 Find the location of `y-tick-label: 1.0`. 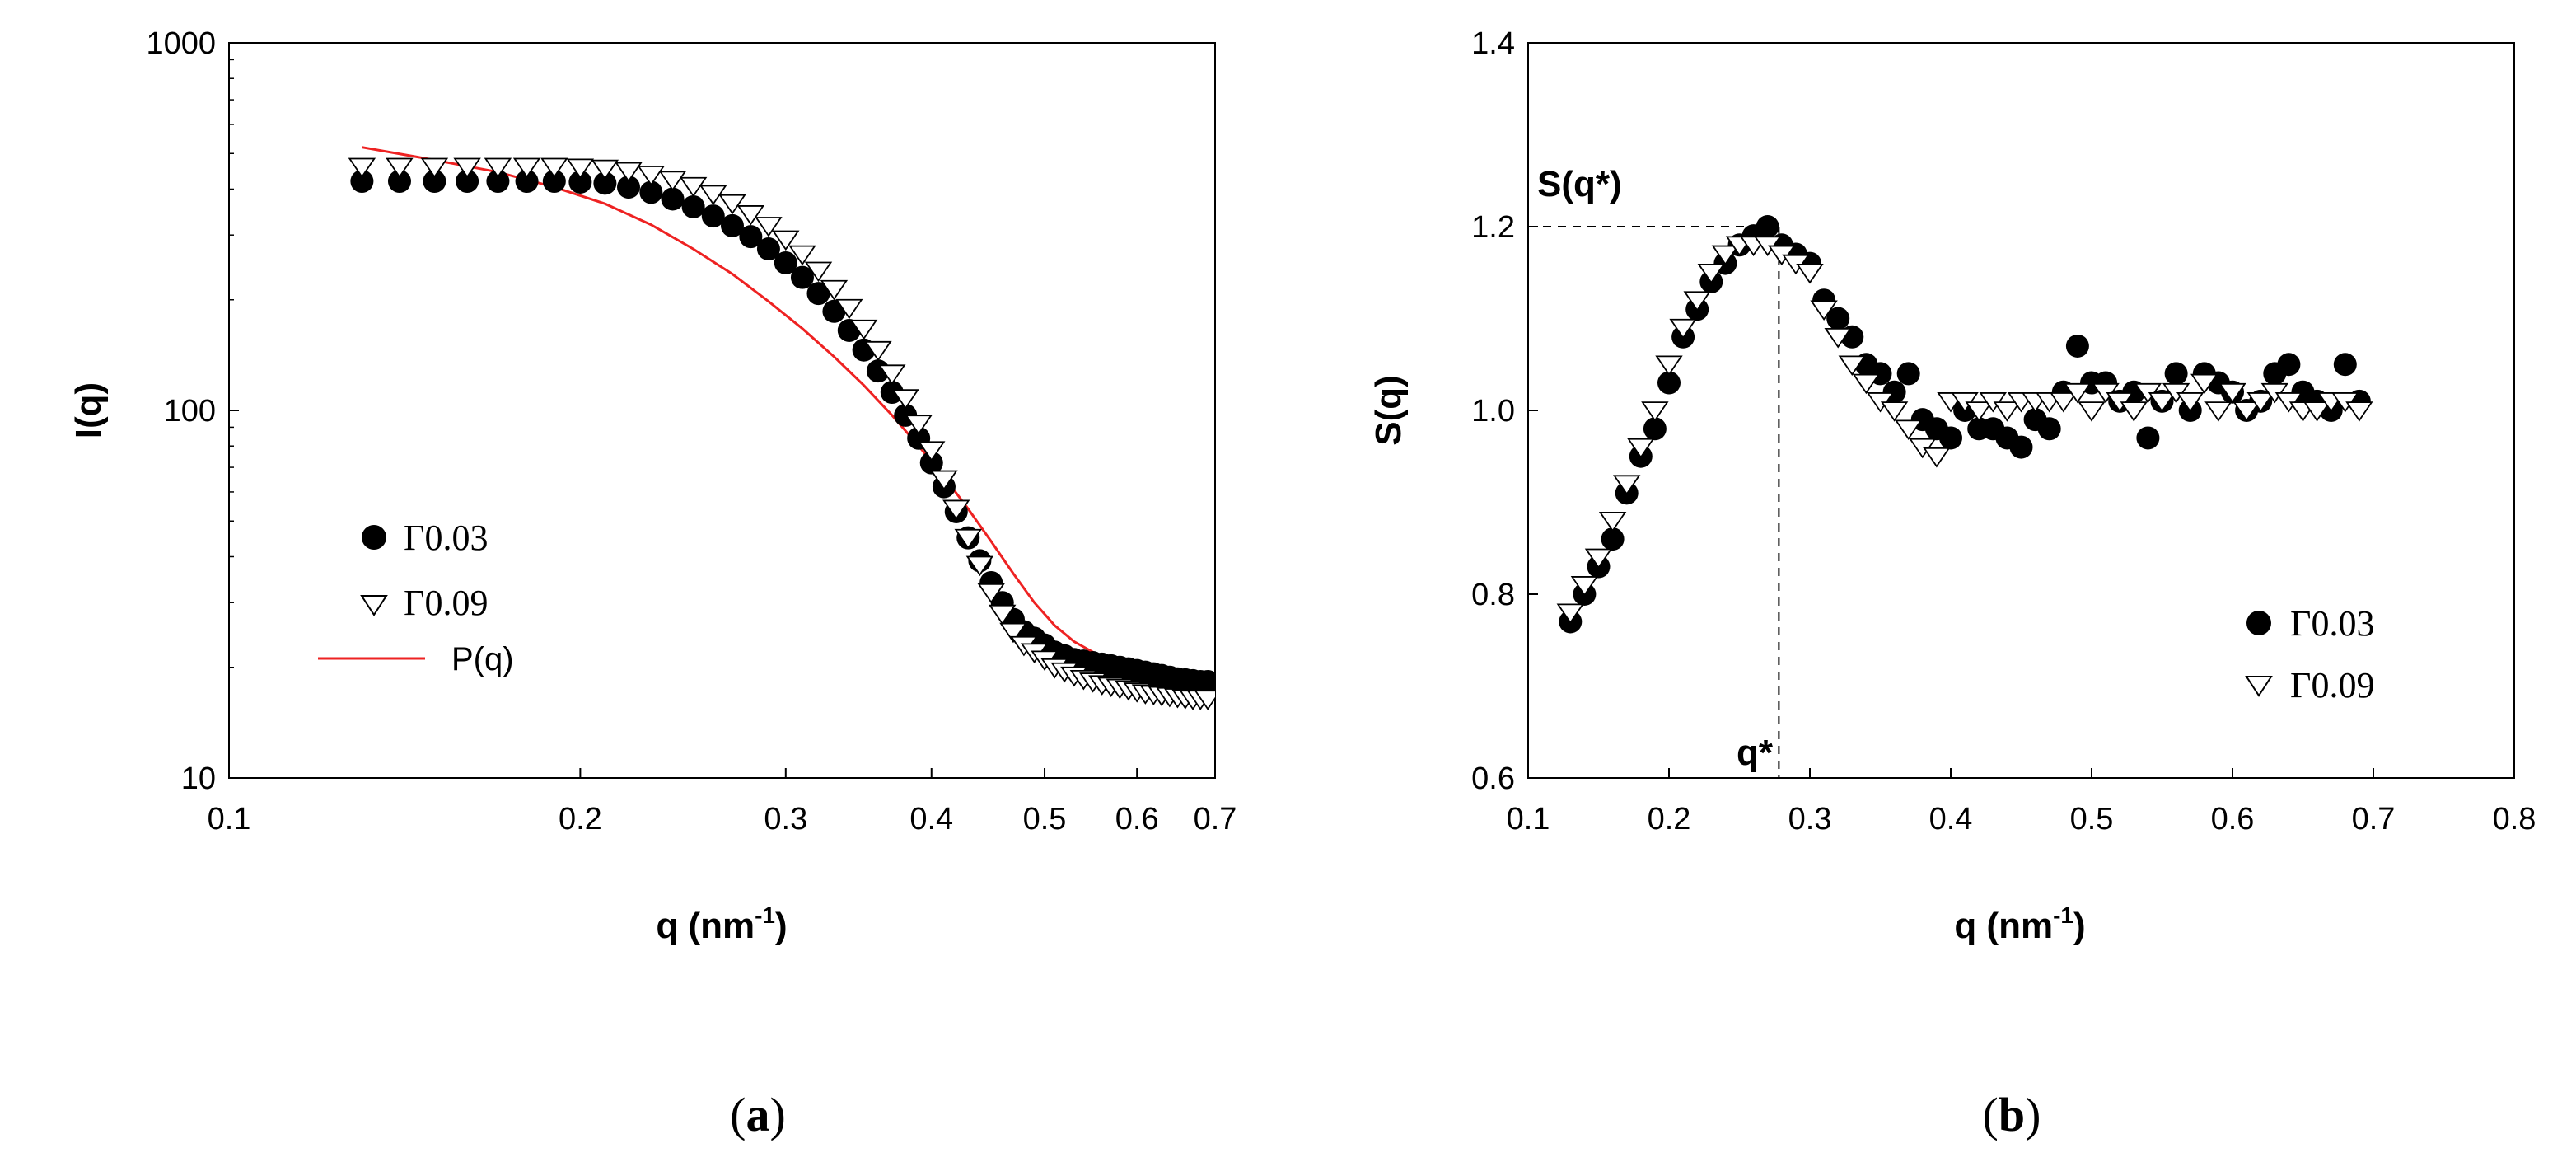

y-tick-label: 1.0 is located at coordinates (1493, 411).